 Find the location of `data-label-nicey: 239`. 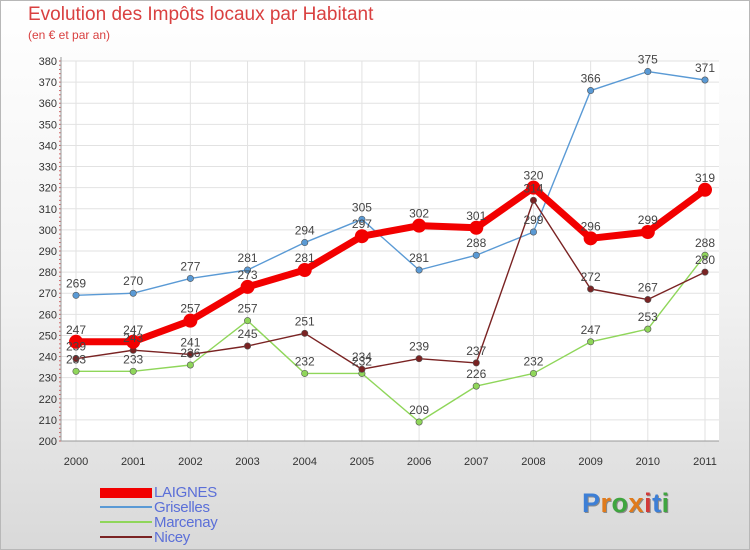

data-label-nicey: 239 is located at coordinates (76, 347).